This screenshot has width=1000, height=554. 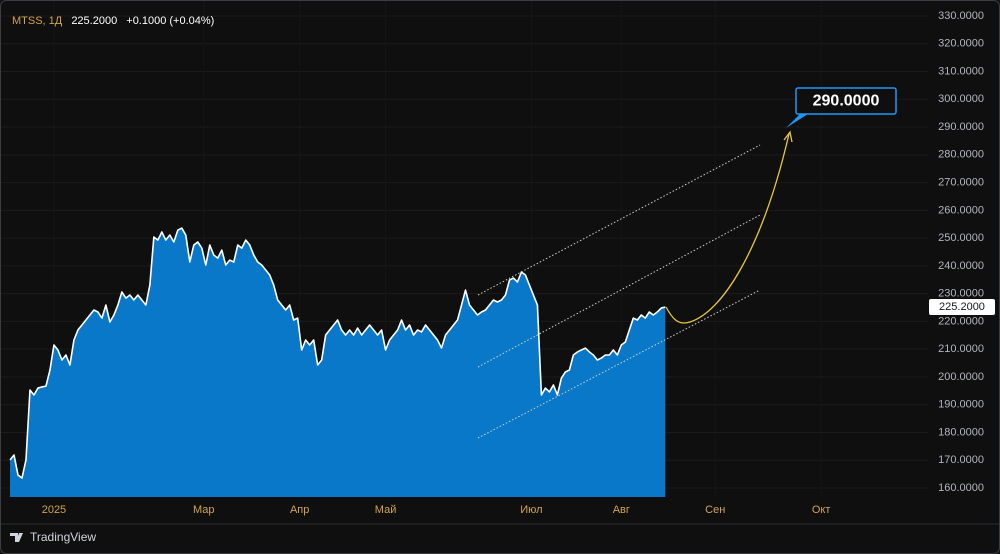 I want to click on y-tick-label: 180.0000, so click(x=961, y=432).